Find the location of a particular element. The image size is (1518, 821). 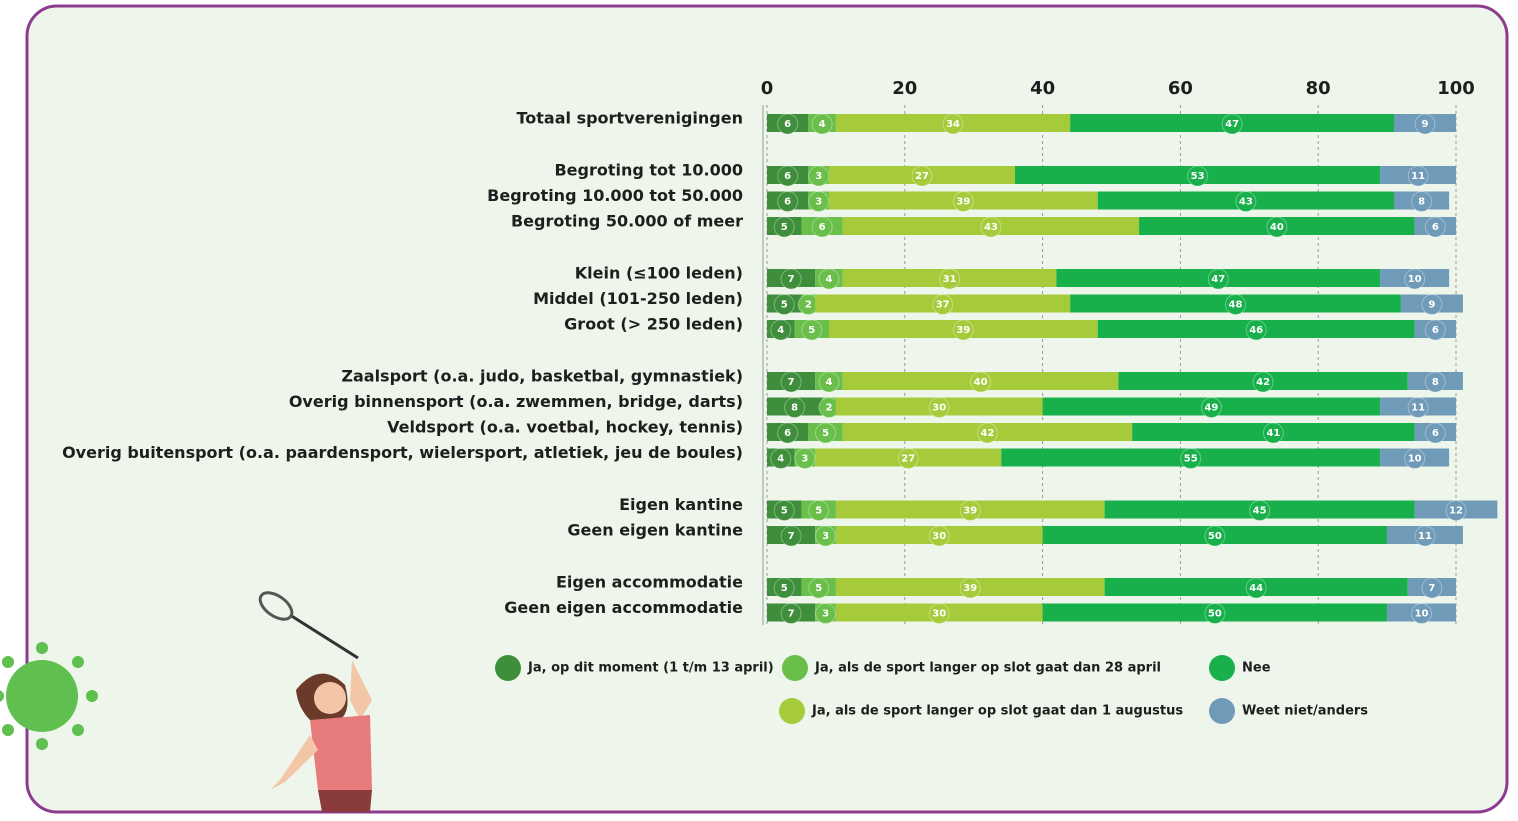

category-label: Eigen accommodatie is located at coordinates (649, 582).